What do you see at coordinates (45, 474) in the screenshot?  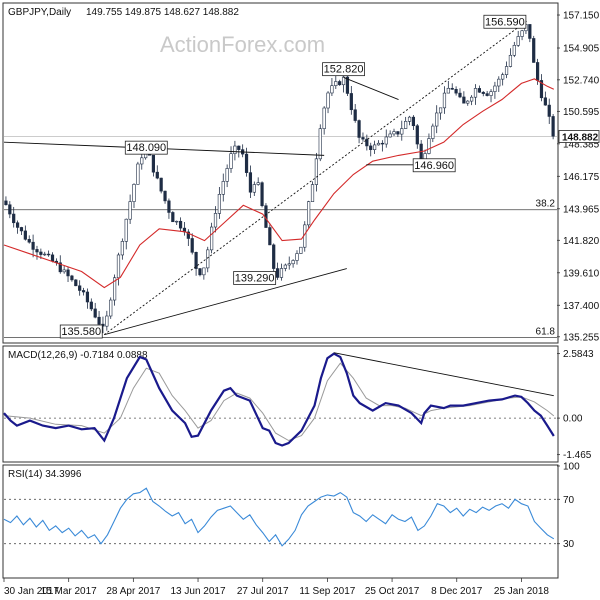 I see `rsi-title: RSI(14) 34.3996` at bounding box center [45, 474].